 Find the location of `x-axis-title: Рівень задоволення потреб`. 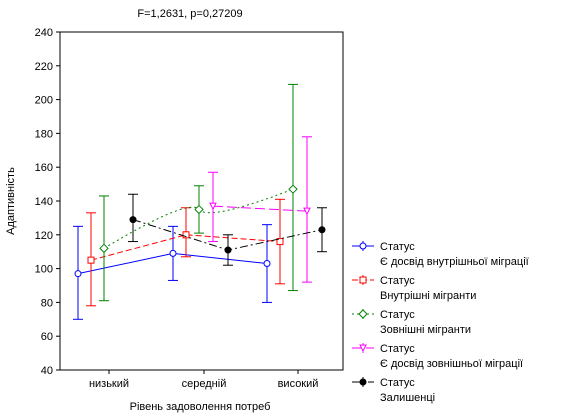

x-axis-title: Рівень задоволення потреб is located at coordinates (200, 407).